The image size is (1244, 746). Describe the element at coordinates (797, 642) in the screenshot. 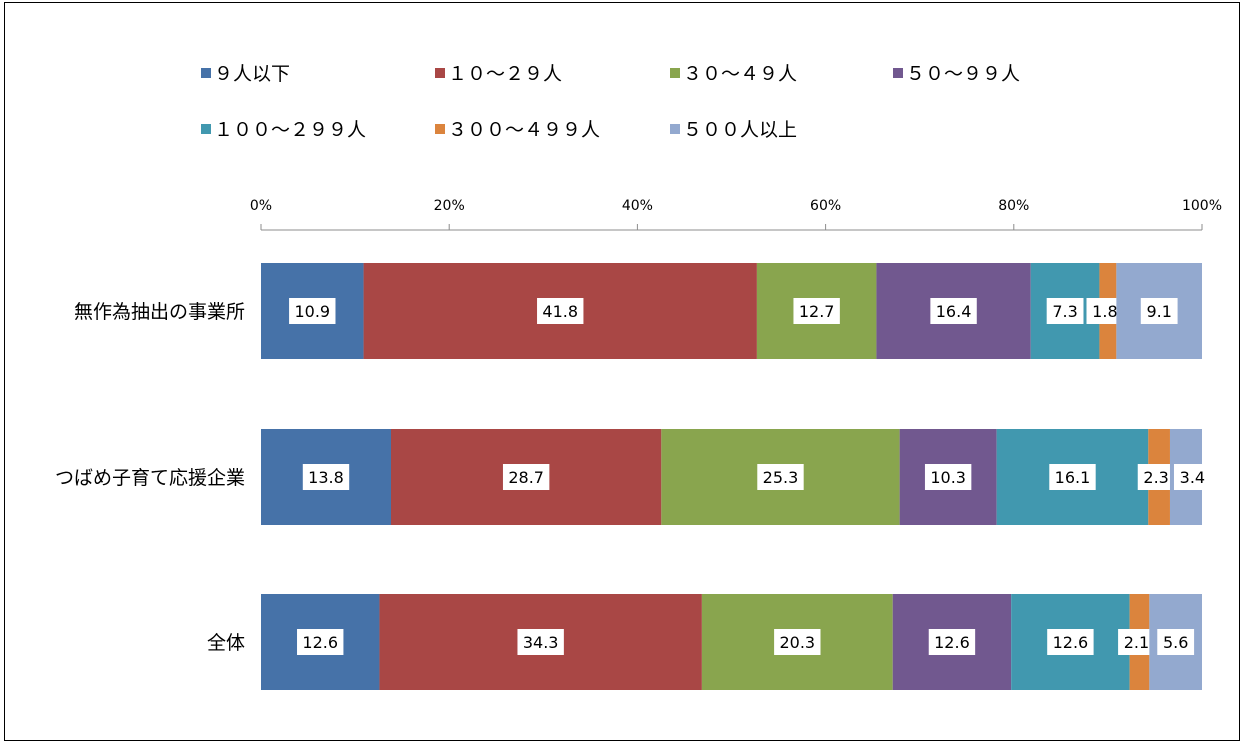

I see `data-label-3-3: 20.3` at that location.